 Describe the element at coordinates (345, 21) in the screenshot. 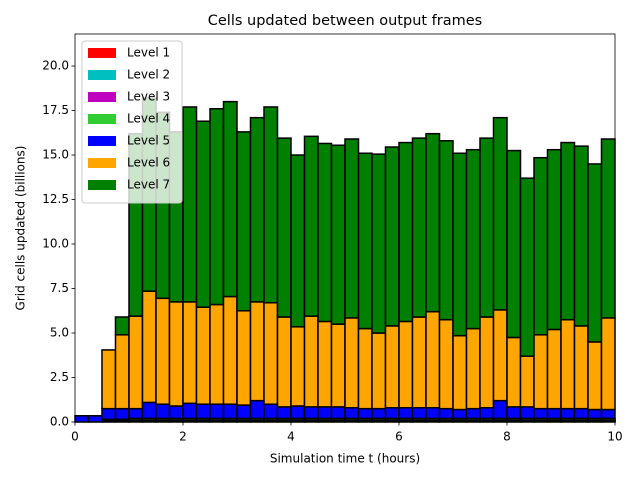

I see `chart-title: Cells updated between output frames` at that location.